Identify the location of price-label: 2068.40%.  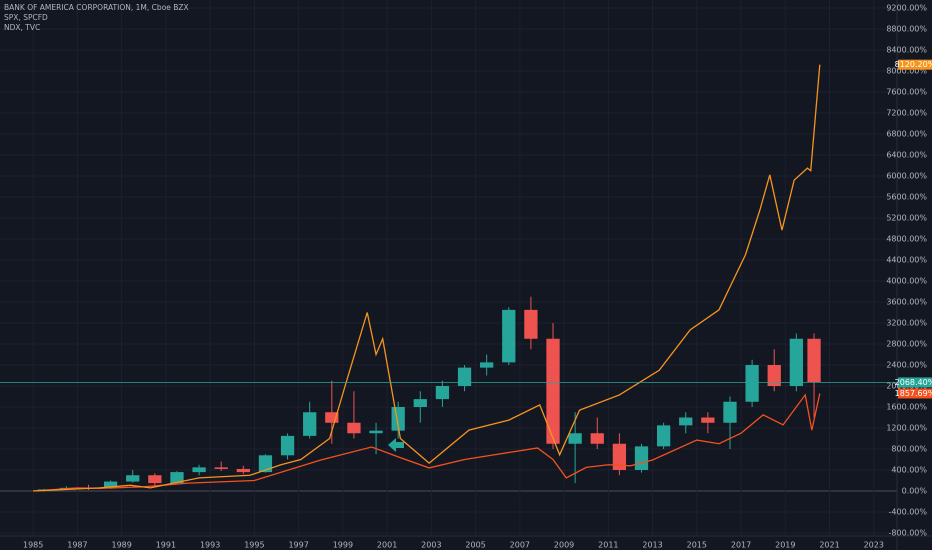
(913, 382).